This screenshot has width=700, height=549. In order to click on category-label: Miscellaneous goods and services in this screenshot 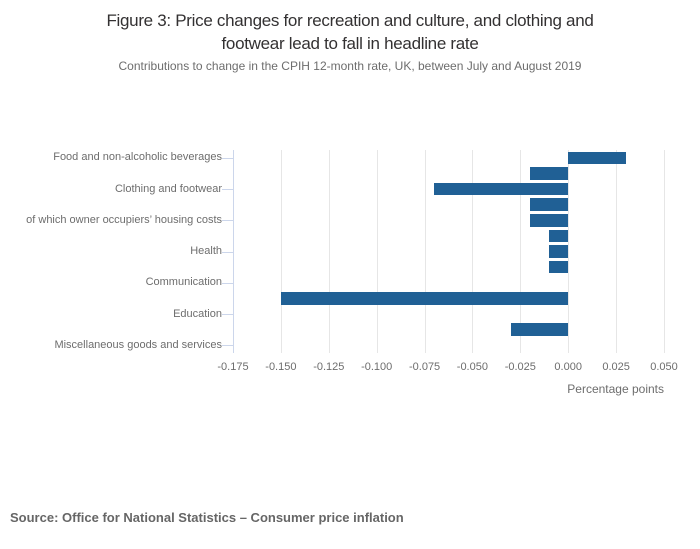, I will do `click(138, 344)`.